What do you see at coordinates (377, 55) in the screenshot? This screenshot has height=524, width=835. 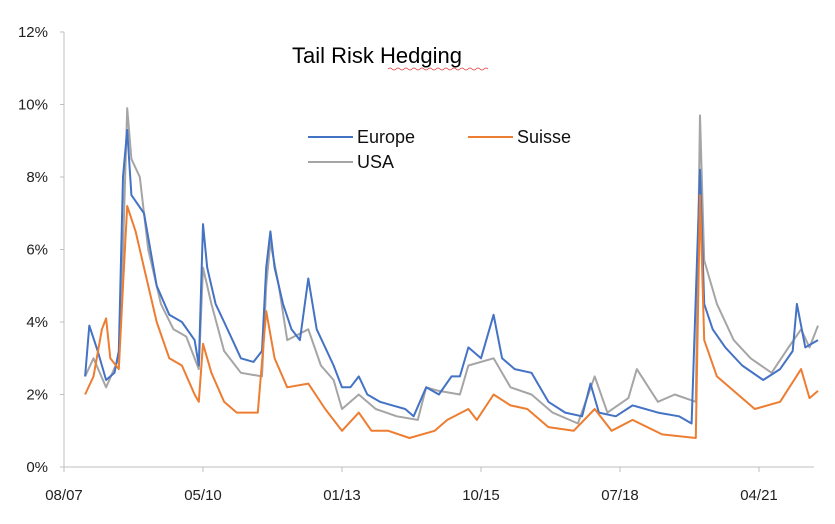 I see `chart-title: Tail Risk Hedging` at bounding box center [377, 55].